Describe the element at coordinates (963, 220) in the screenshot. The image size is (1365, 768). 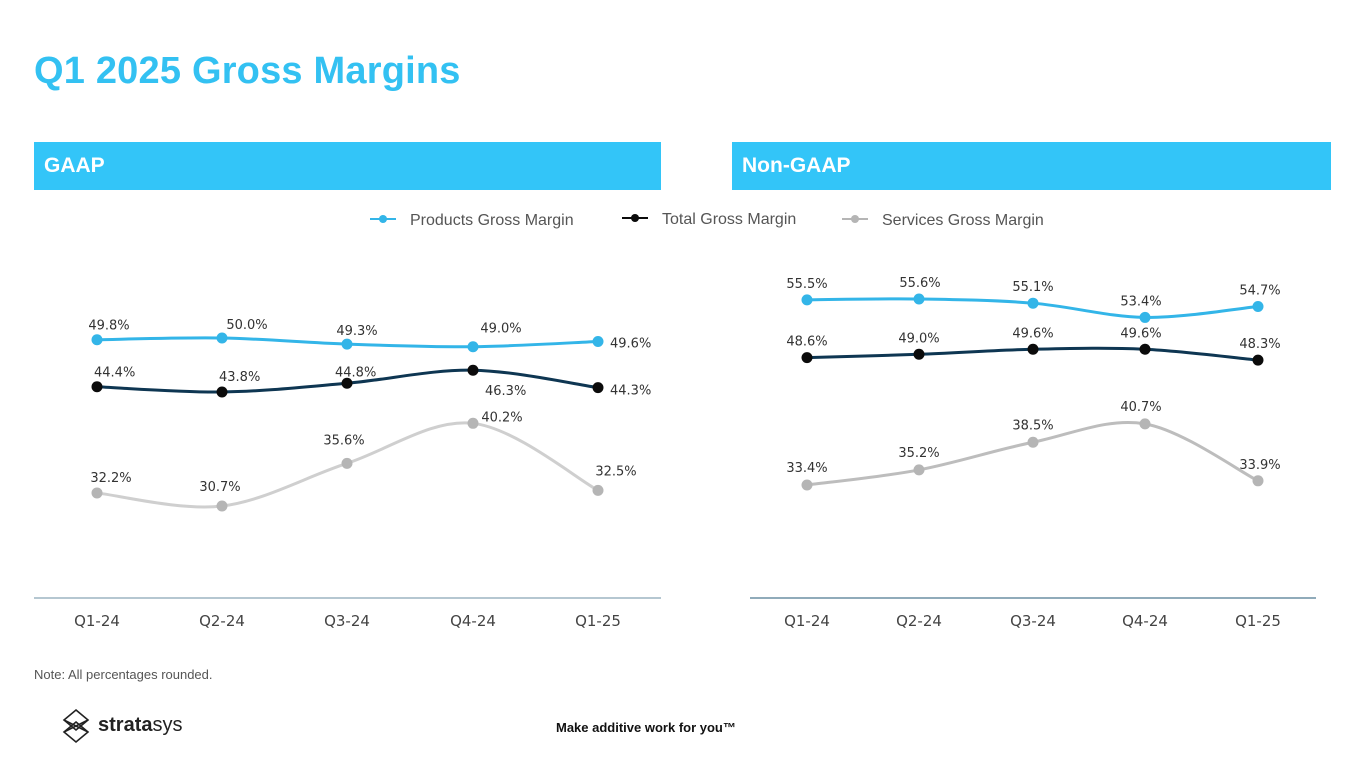
I see `legend-label-services: Services Gross Margin` at that location.